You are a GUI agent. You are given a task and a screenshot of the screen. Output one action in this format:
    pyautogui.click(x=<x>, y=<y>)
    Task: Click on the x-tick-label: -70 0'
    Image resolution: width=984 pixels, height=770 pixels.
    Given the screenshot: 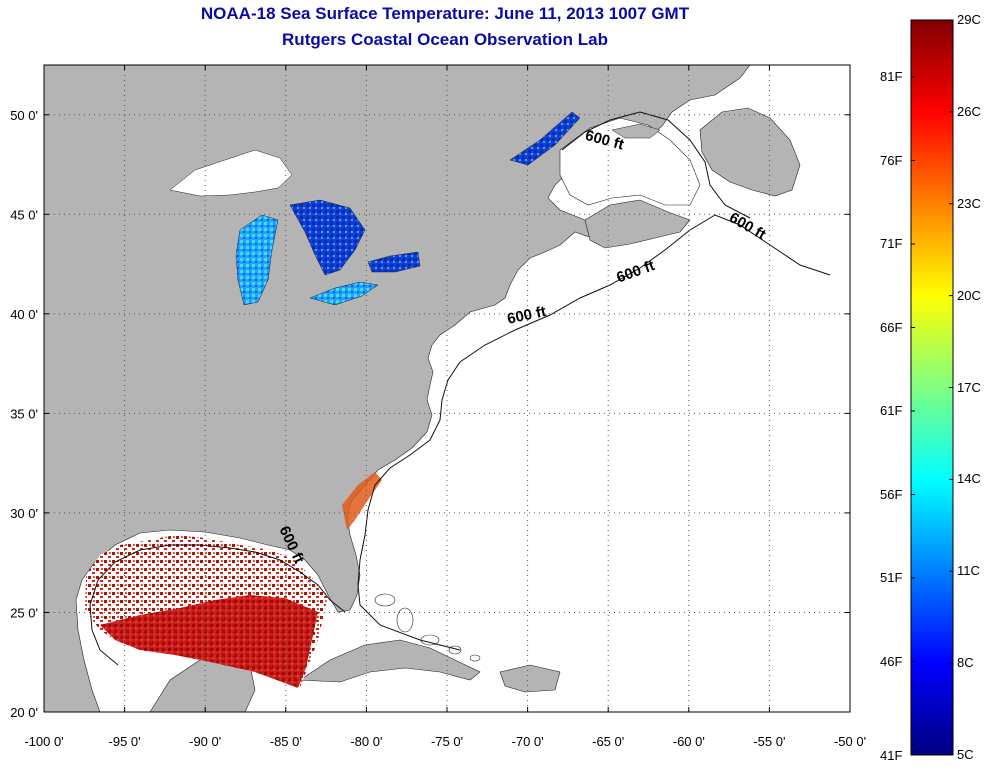 What is the action you would take?
    pyautogui.click(x=528, y=741)
    